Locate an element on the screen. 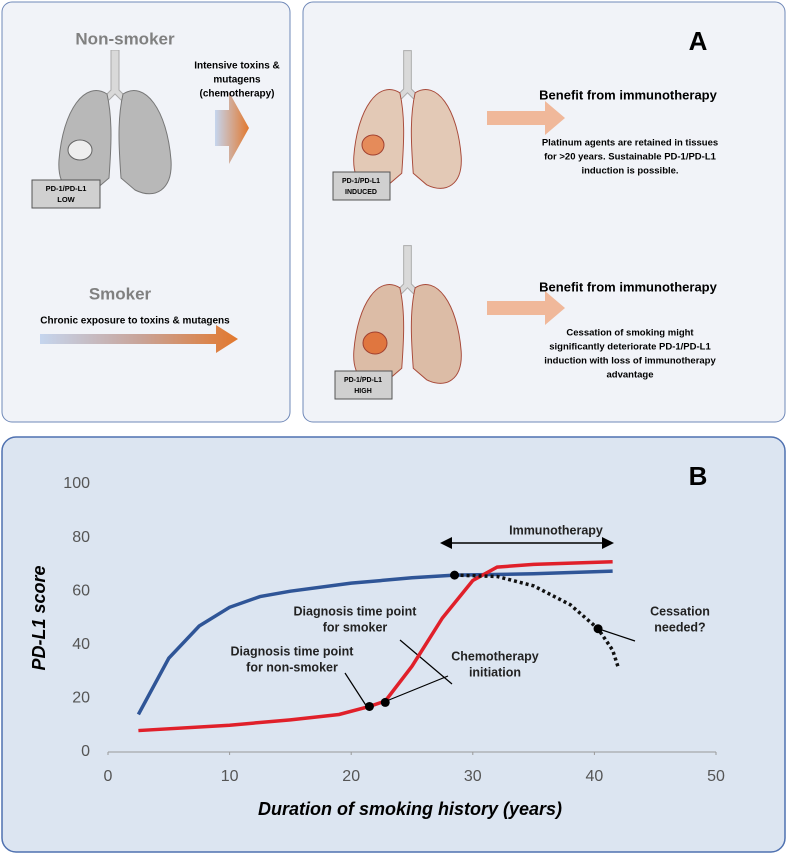 The height and width of the screenshot is (859, 787). arrow-text: Intensive toxins & is located at coordinates (237, 66).